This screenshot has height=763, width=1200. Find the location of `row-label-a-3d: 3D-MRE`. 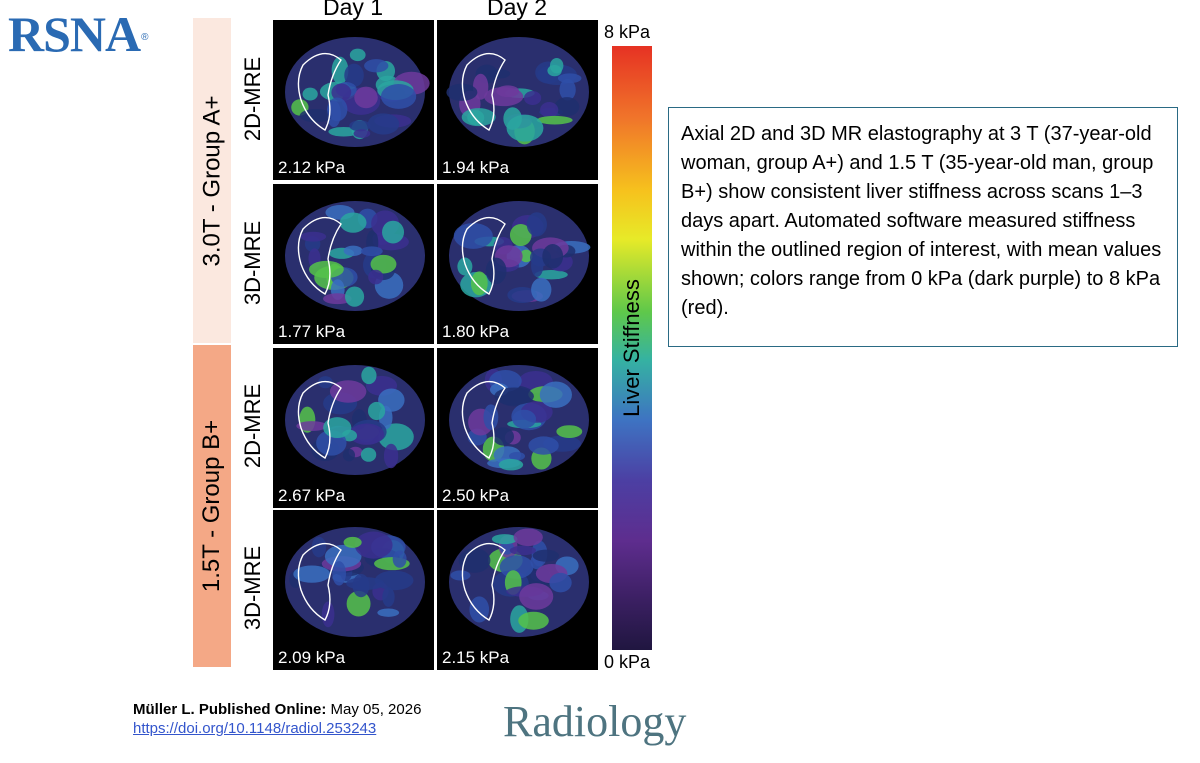

row-label-a-3d: 3D-MRE is located at coordinates (252, 263).